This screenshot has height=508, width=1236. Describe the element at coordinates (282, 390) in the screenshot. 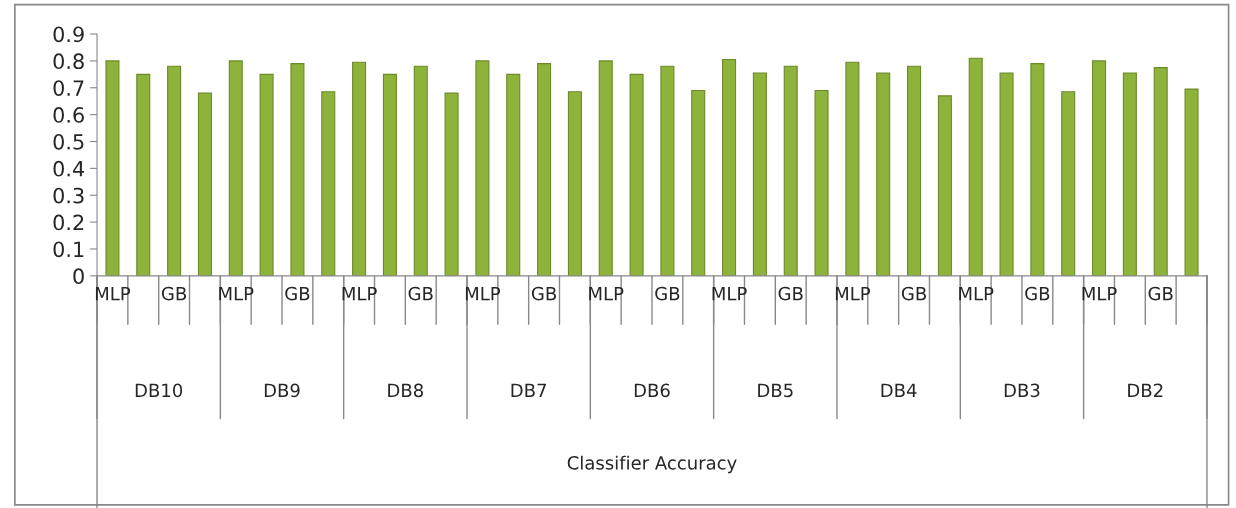

I see `text: DB9` at that location.